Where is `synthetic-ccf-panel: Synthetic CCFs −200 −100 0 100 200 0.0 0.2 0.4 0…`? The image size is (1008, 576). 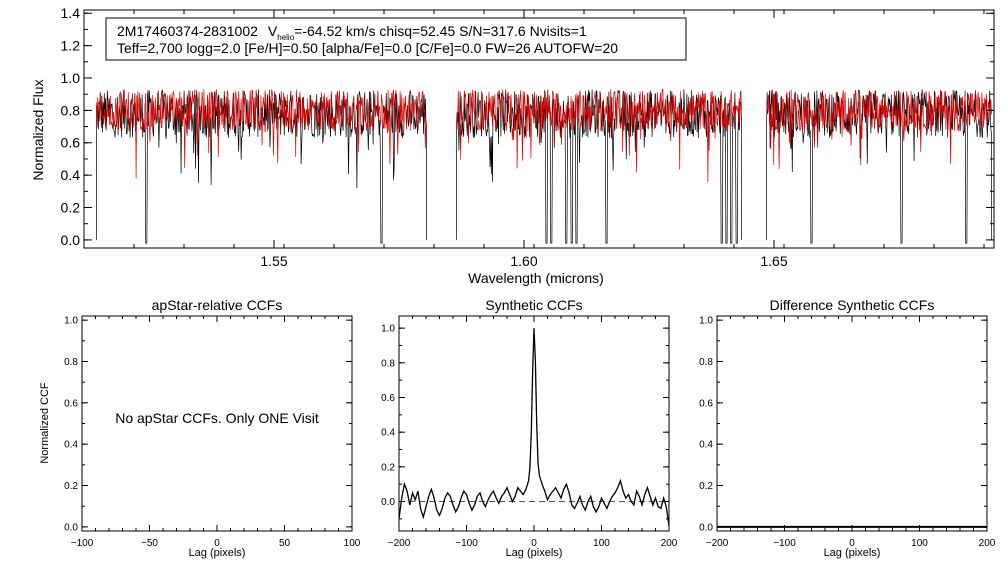 synthetic-ccf-panel: Synthetic CCFs −200 −100 0 100 200 0.0 0.2 0.4 0… is located at coordinates (529, 428).